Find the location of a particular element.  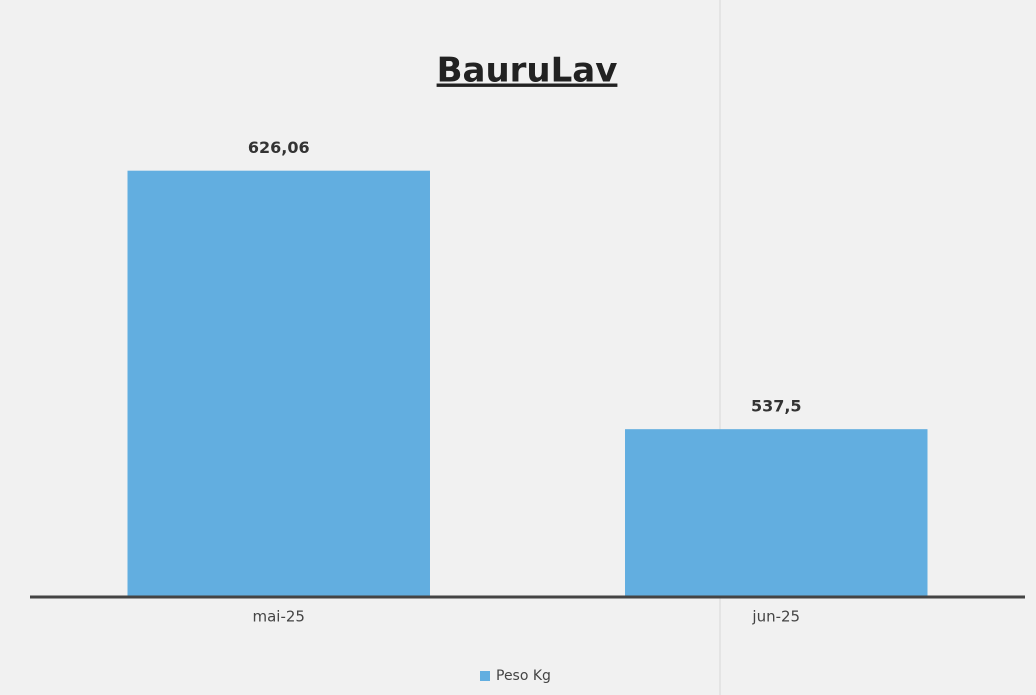

chart-title: BauruLav is located at coordinates (527, 71).